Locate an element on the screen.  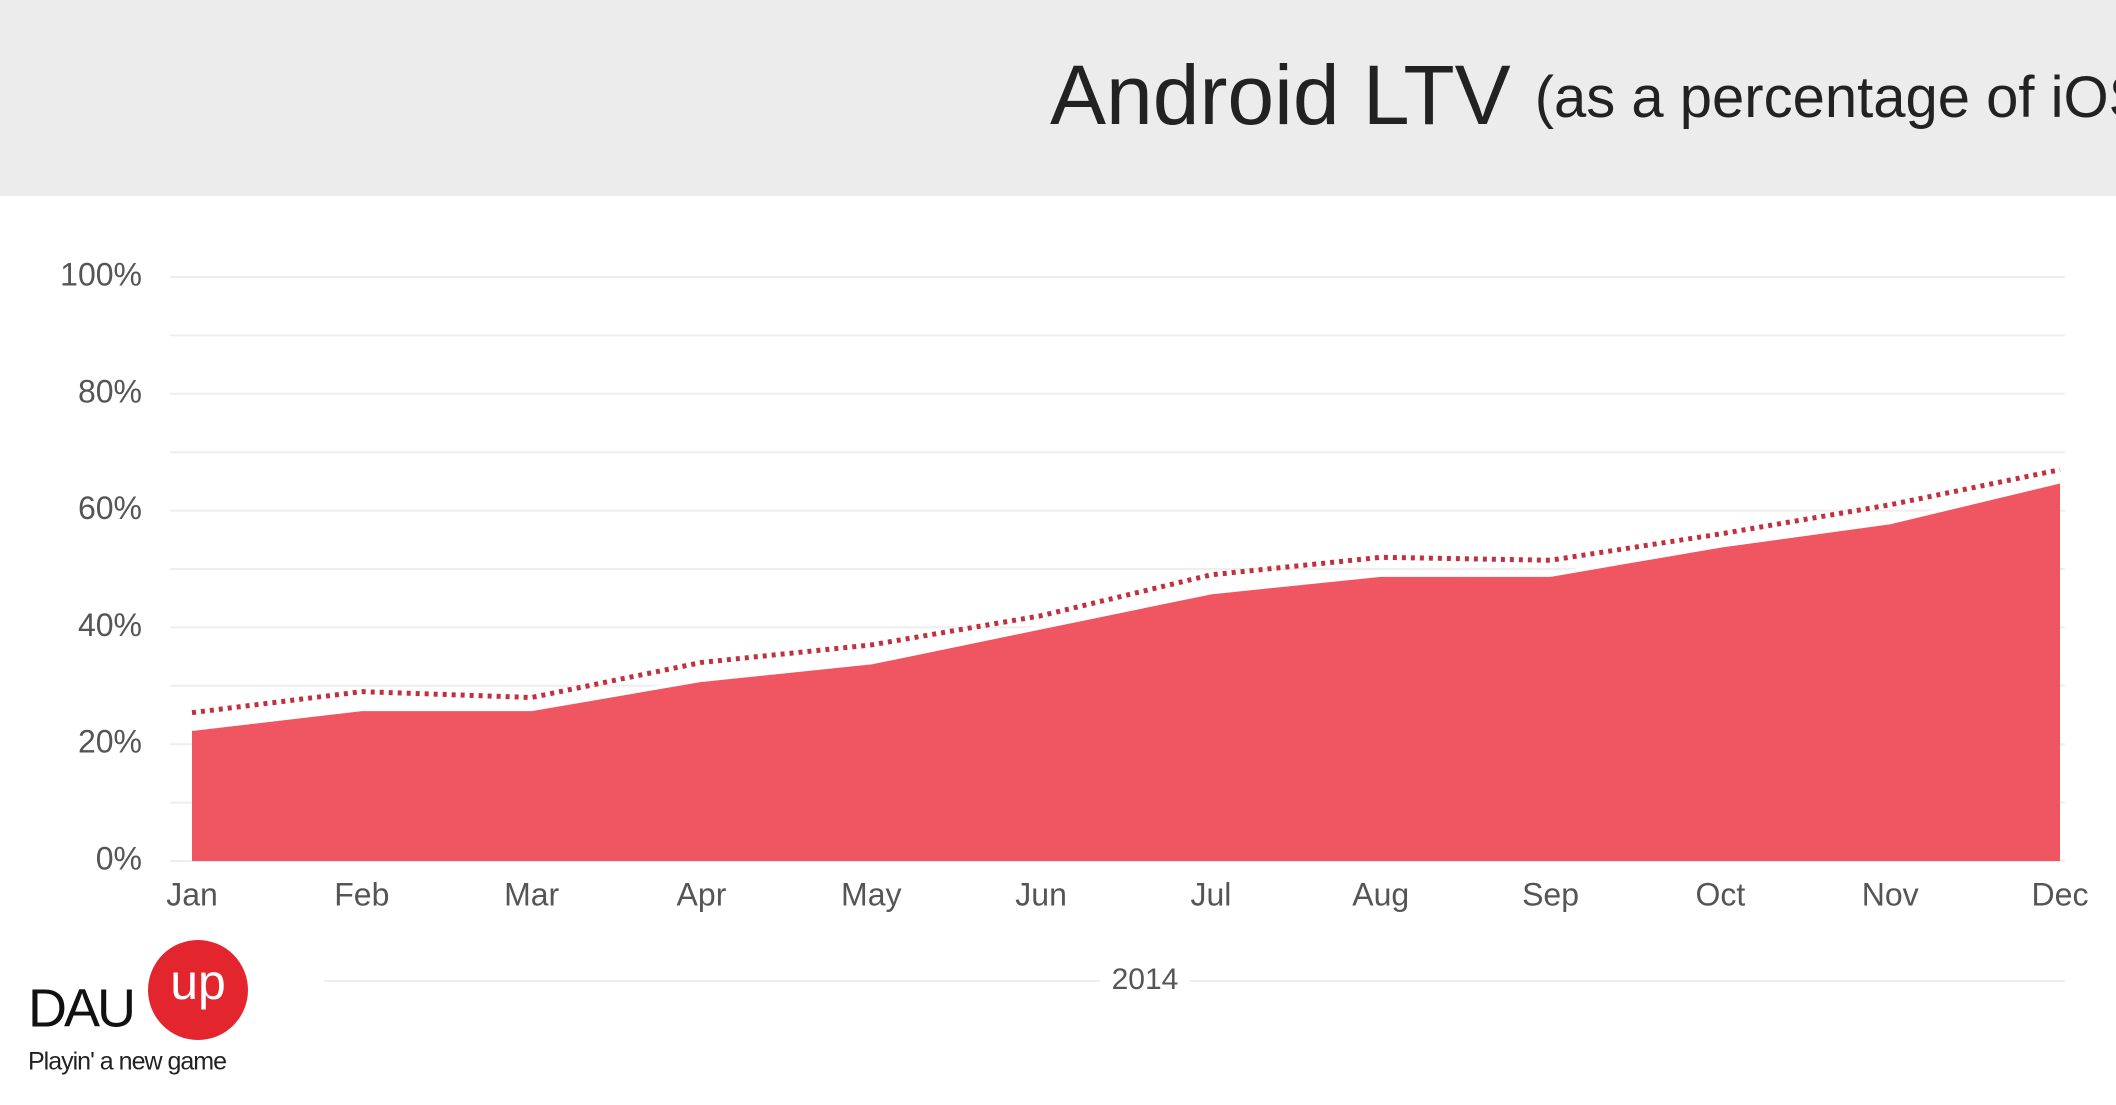
x-tick-label: Mar is located at coordinates (531, 894).